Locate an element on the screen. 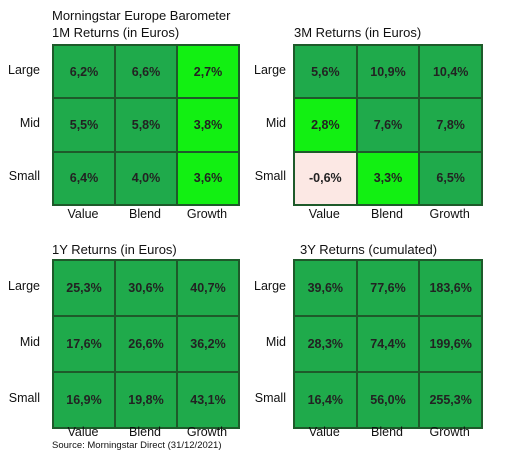 The height and width of the screenshot is (463, 509). heatmap-cell: 2,7% is located at coordinates (208, 72).